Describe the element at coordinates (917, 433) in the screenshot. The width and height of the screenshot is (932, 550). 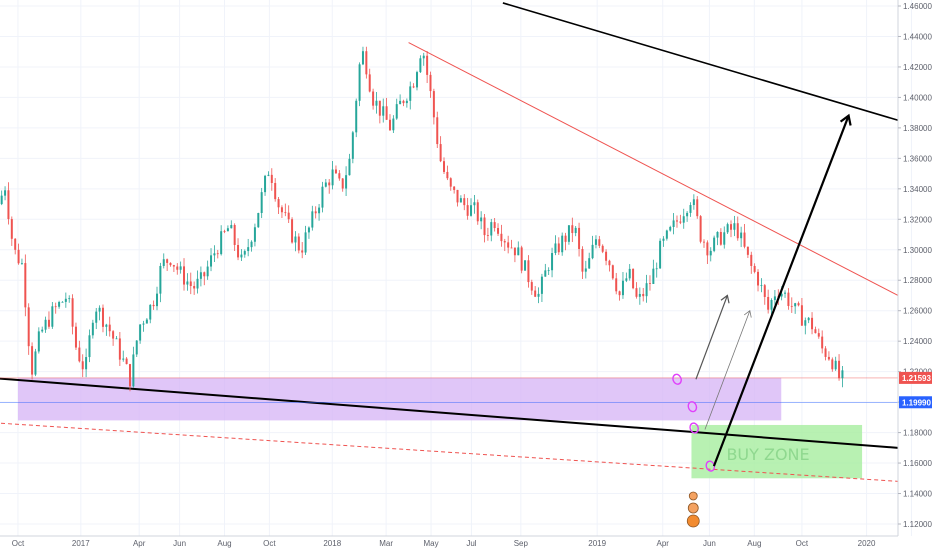
I see `y-tick-label: 1.18000` at that location.